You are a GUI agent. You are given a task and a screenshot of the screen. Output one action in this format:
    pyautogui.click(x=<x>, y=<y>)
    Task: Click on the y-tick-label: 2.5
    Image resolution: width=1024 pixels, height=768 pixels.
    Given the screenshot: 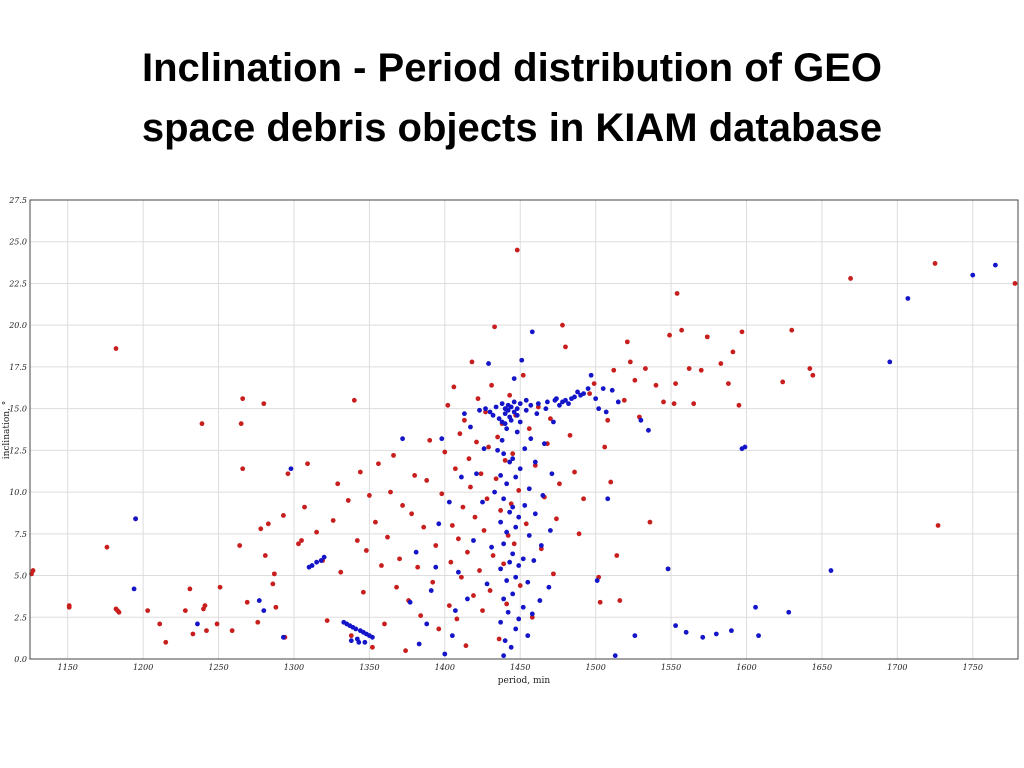 What is the action you would take?
    pyautogui.click(x=20, y=617)
    